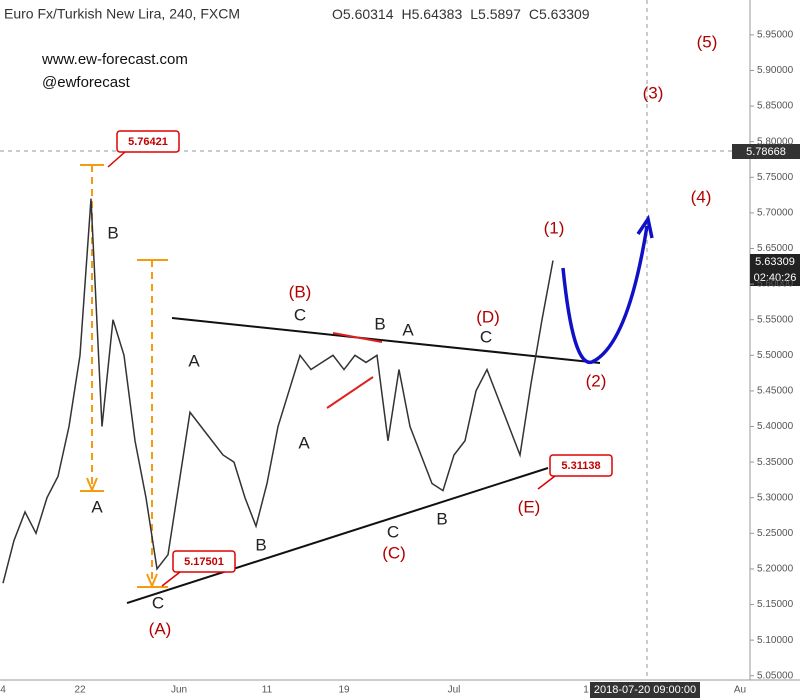 The height and width of the screenshot is (700, 800). I want to click on ohlc-item: O5.60314, so click(363, 14).